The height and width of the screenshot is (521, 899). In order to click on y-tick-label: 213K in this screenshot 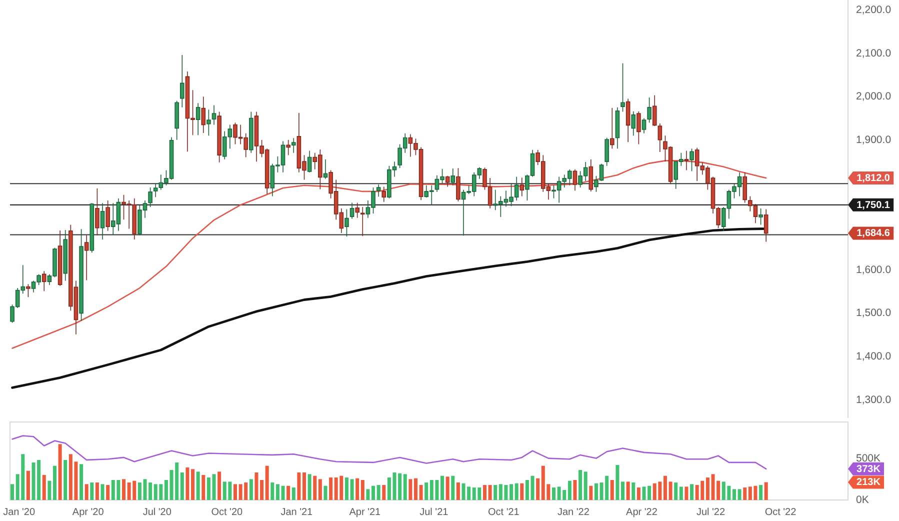, I will do `click(869, 482)`.